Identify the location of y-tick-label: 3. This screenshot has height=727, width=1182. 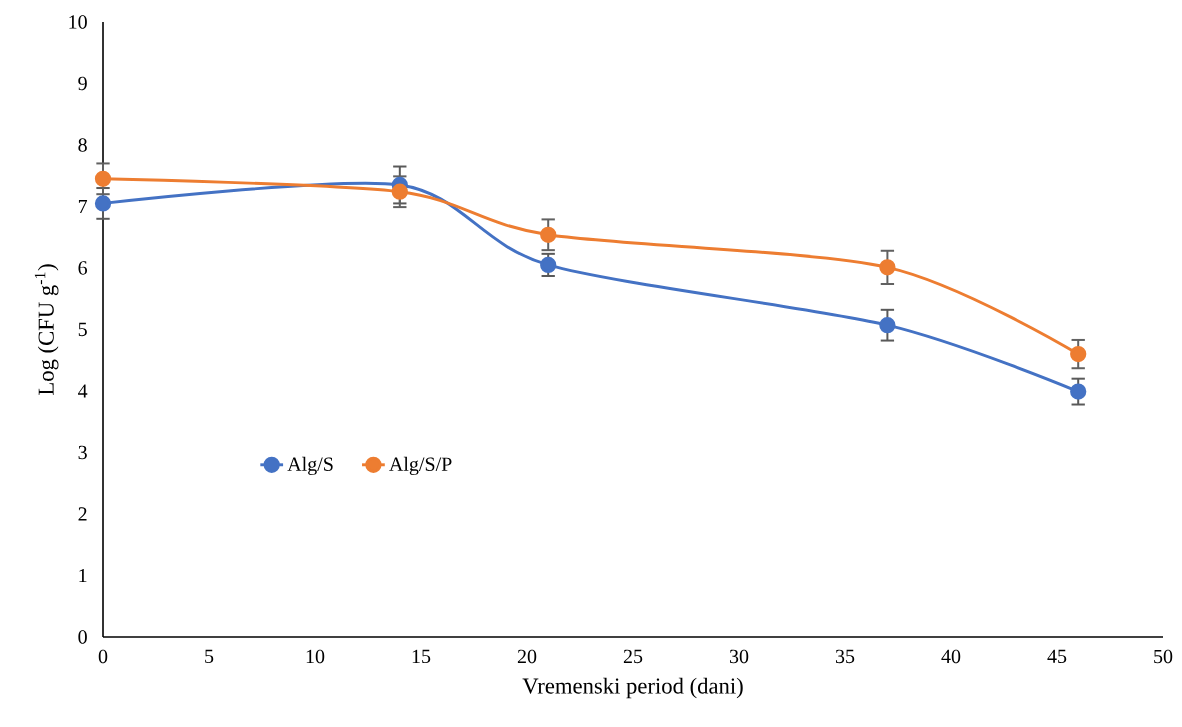
(82, 452).